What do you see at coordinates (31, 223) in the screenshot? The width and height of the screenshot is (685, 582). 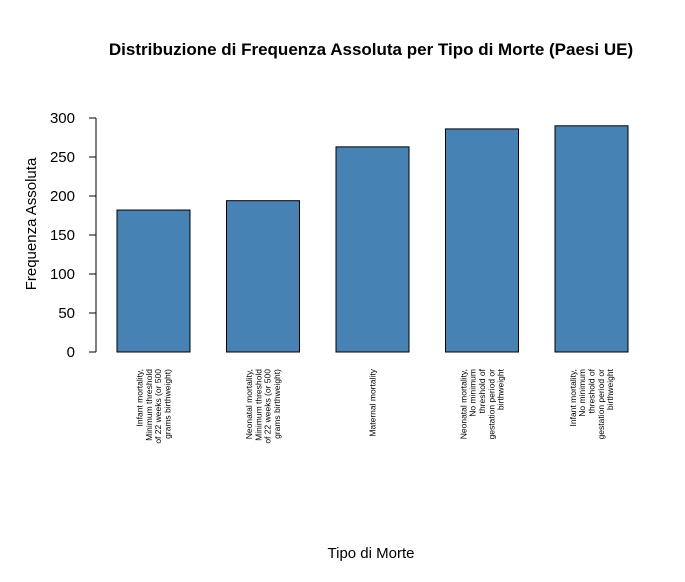 I see `y-axis-label: Frequenza Assoluta` at bounding box center [31, 223].